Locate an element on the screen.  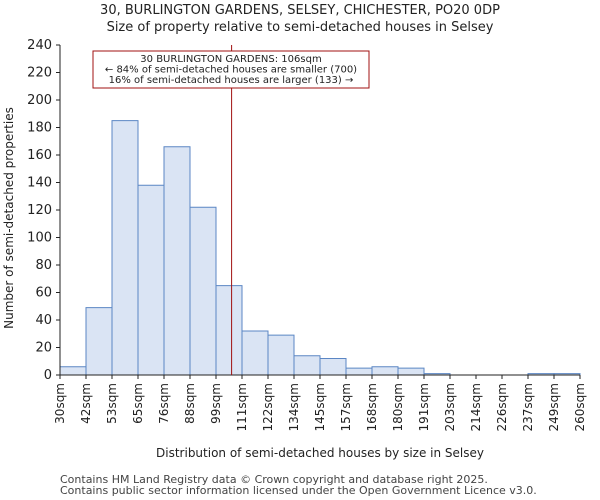
x-tick-label-99sqm: 99sqm is located at coordinates (216, 403).